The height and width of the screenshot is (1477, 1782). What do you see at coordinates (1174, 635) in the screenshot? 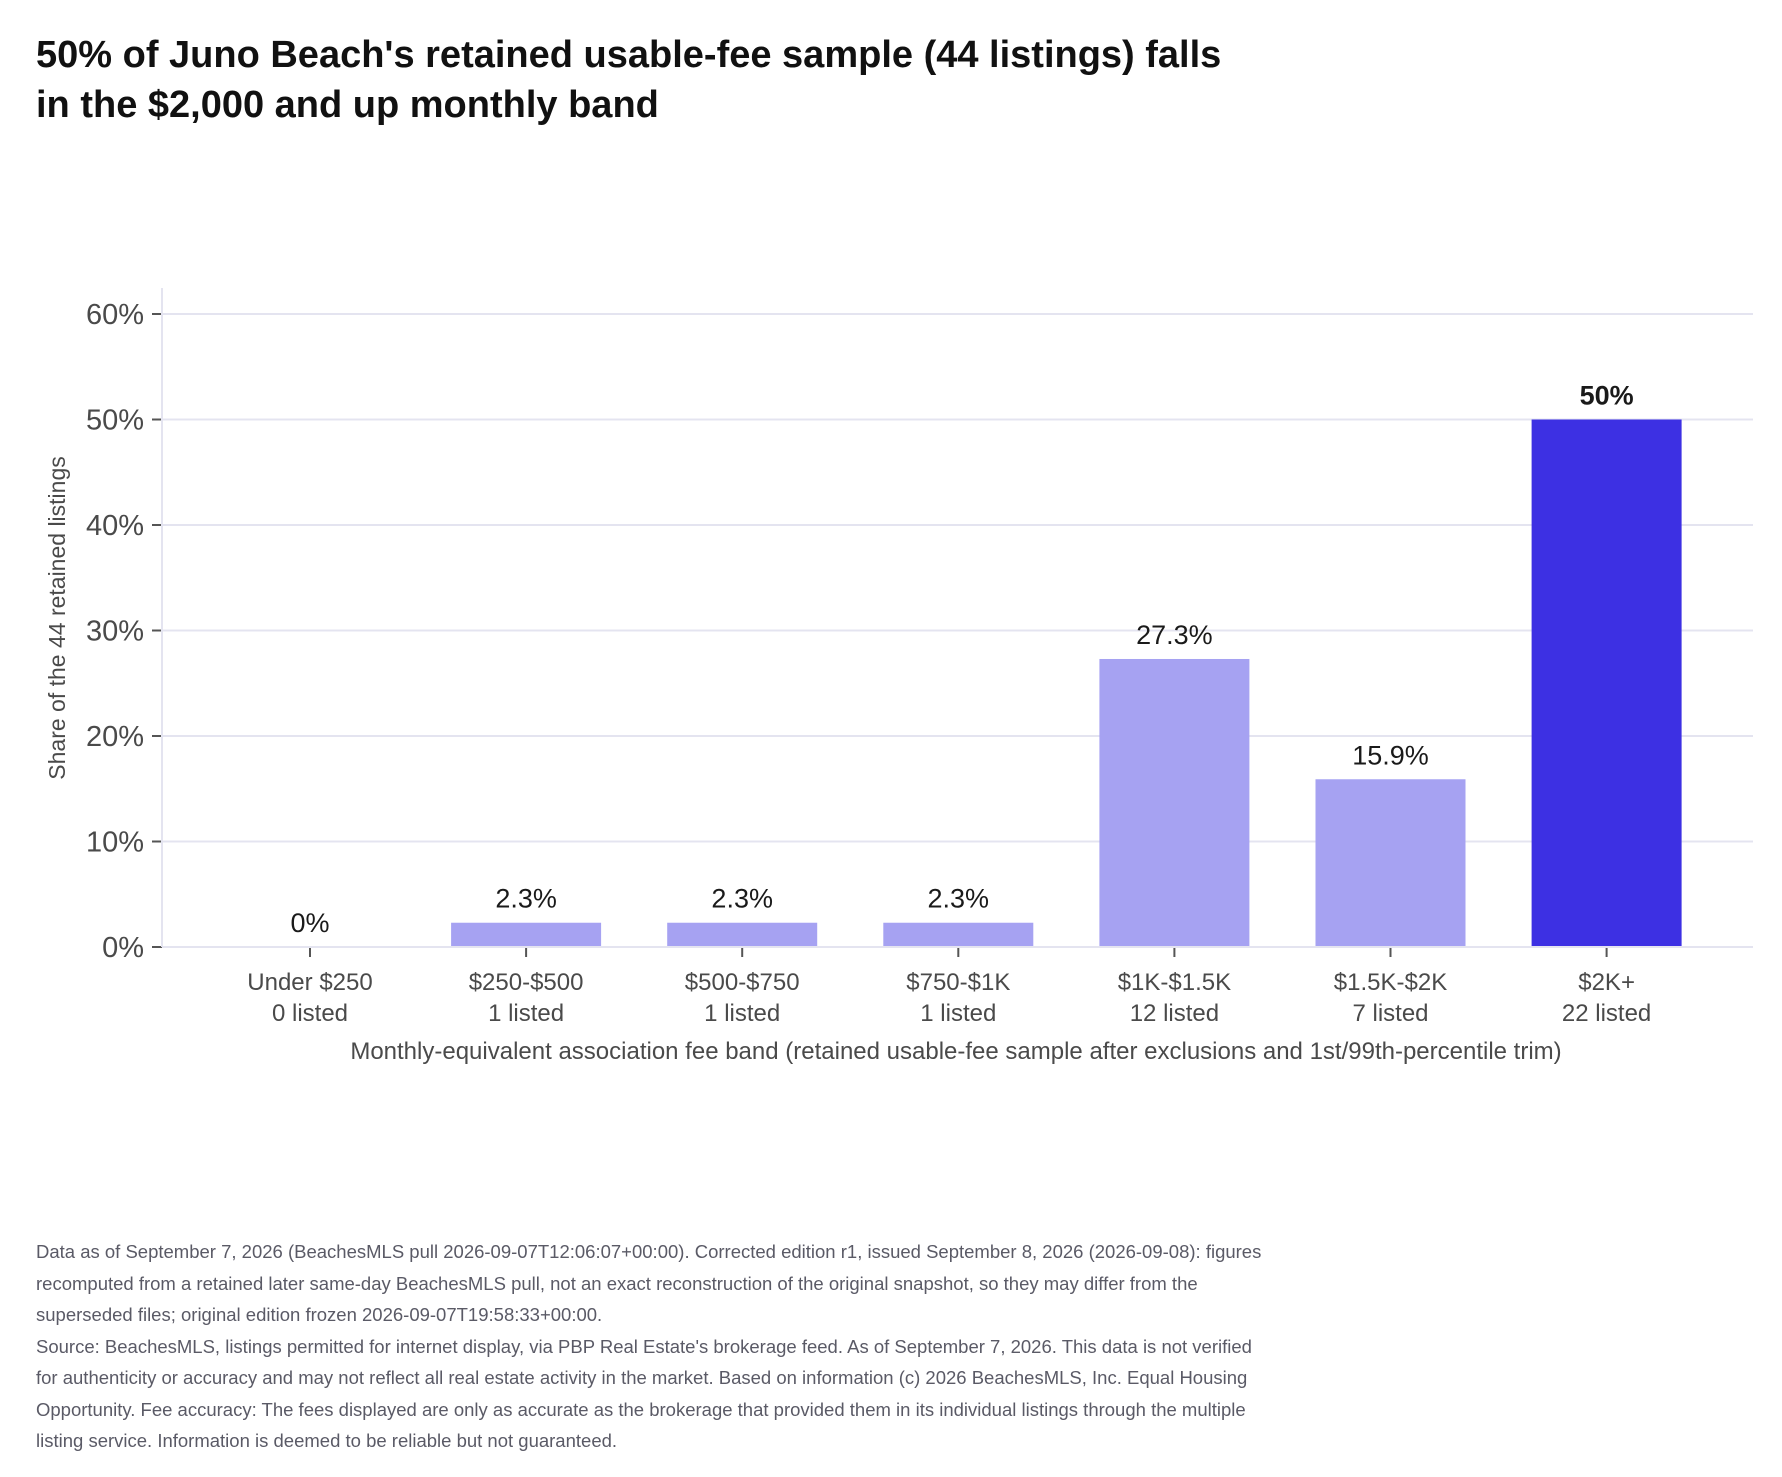
I see `data-label: 27.3%` at bounding box center [1174, 635].